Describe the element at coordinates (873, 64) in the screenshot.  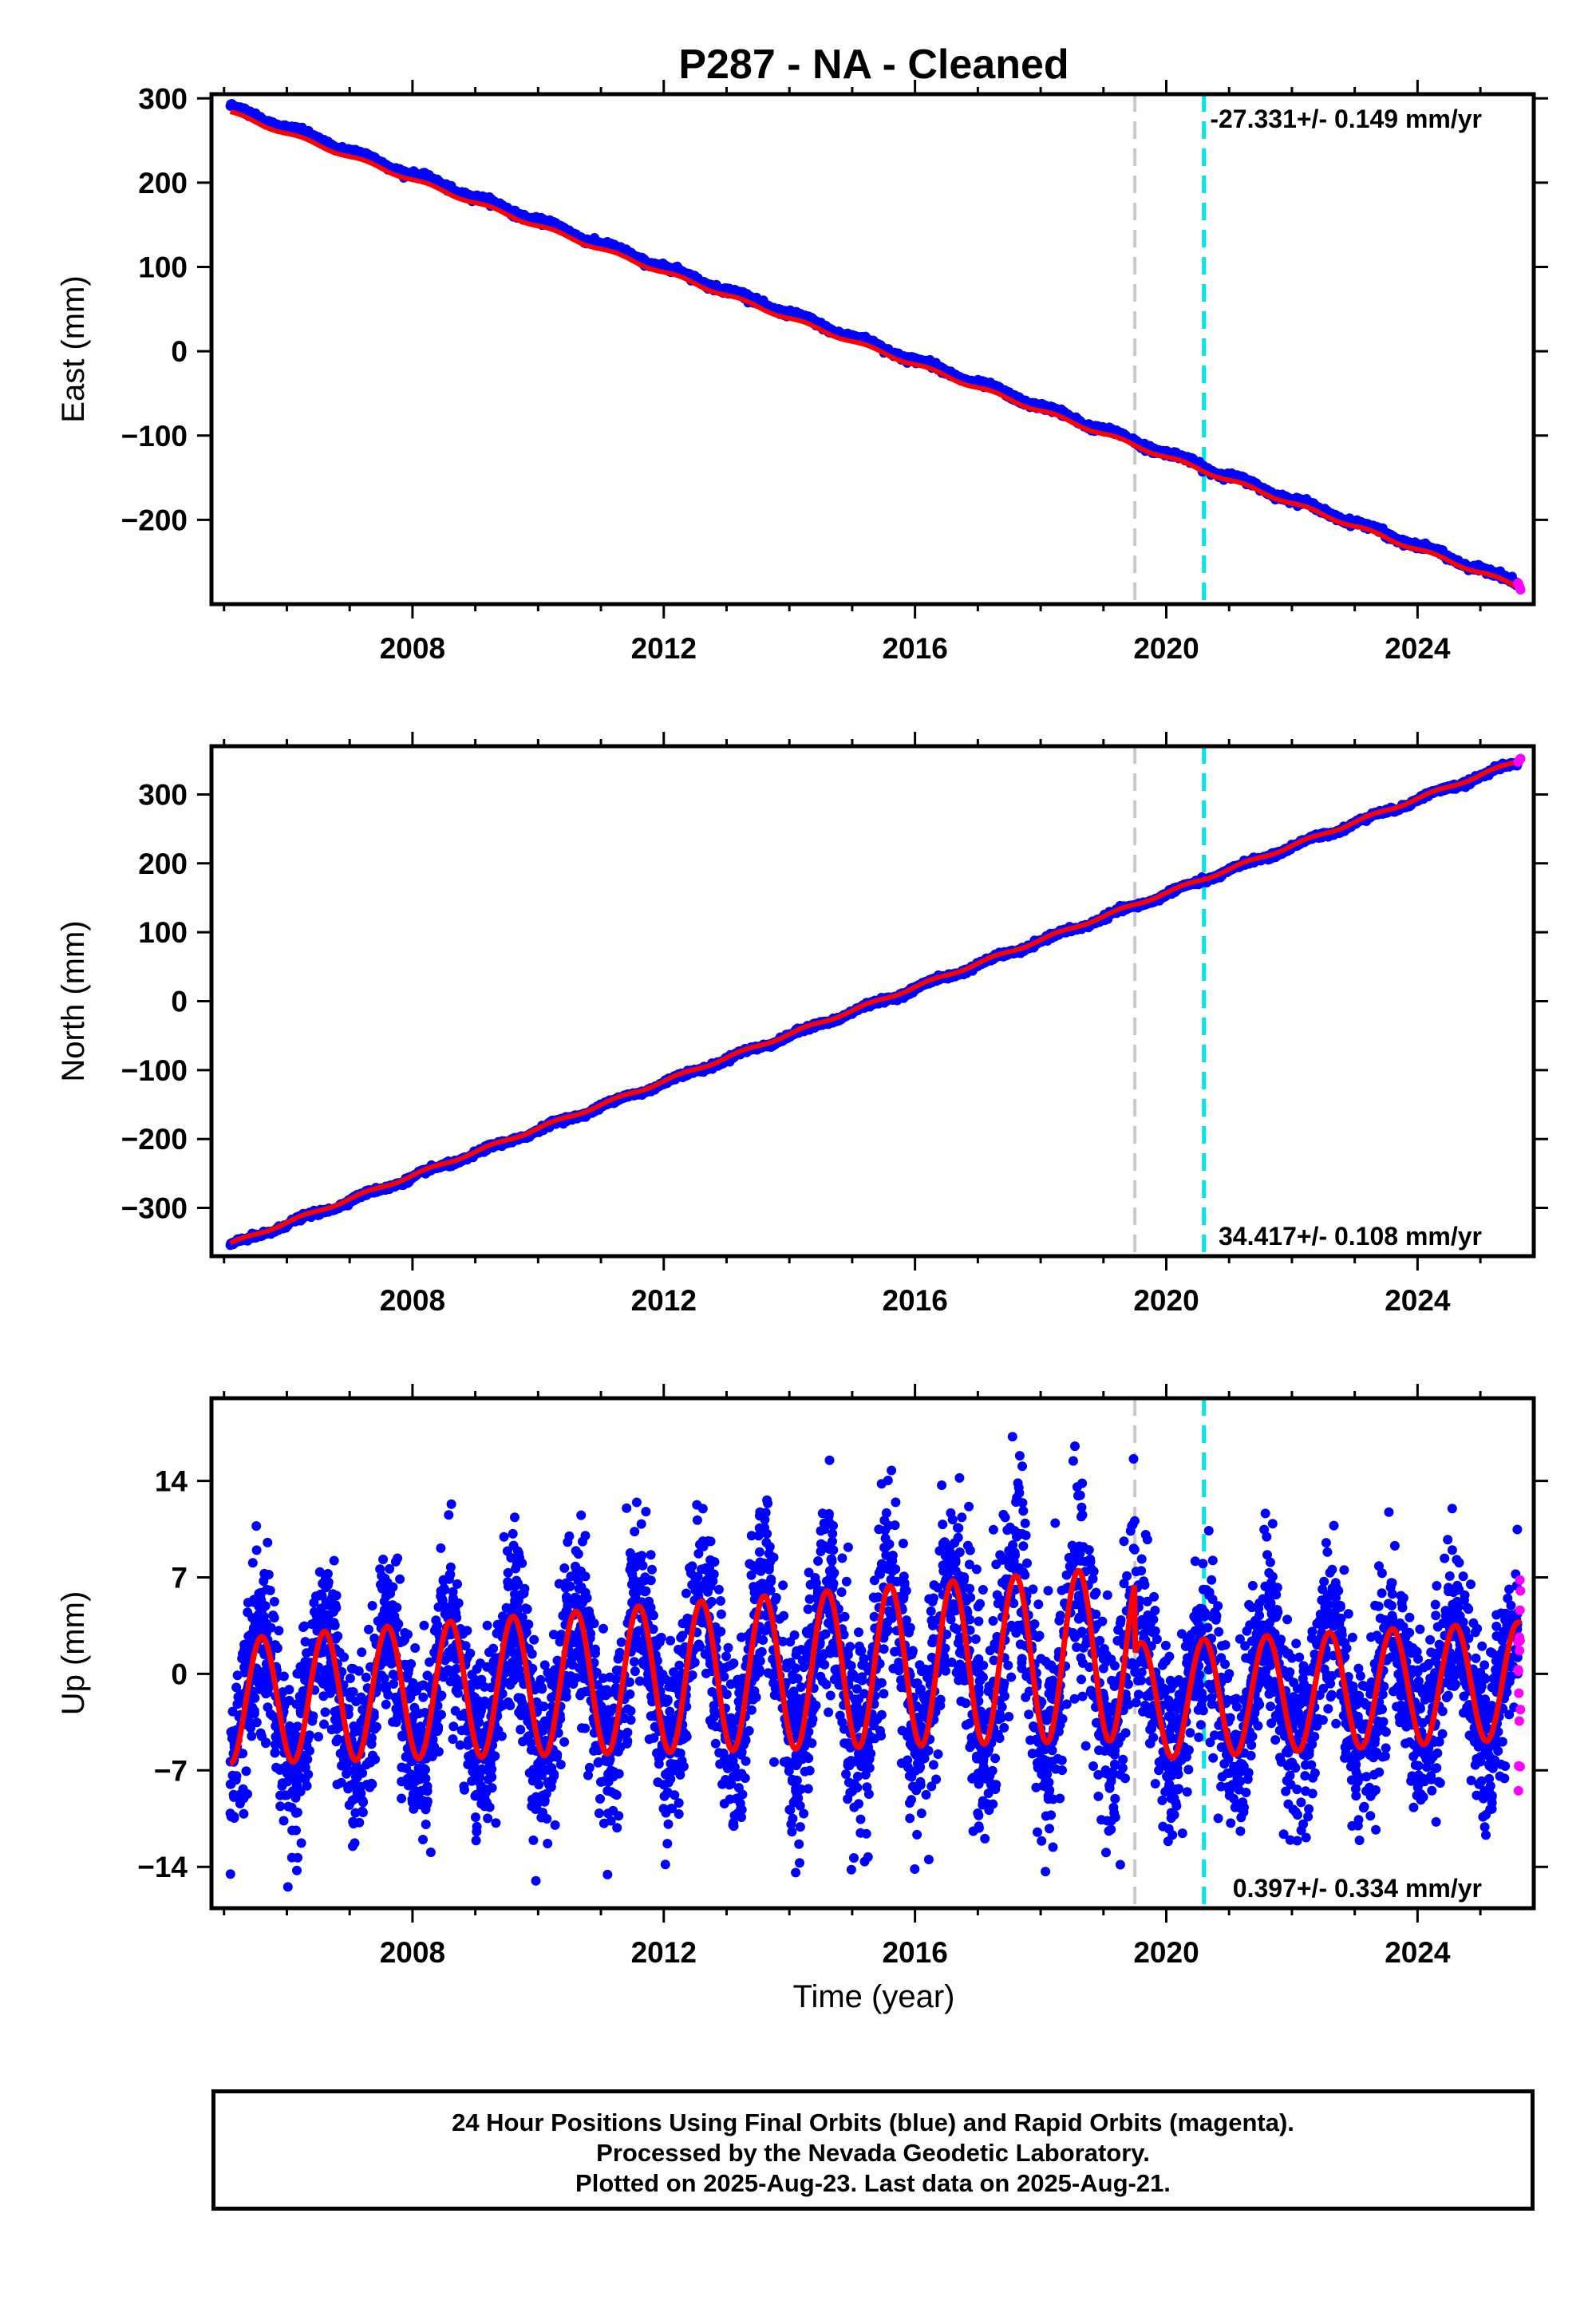
I see `chart-title: P287 - NA - Cleaned` at that location.